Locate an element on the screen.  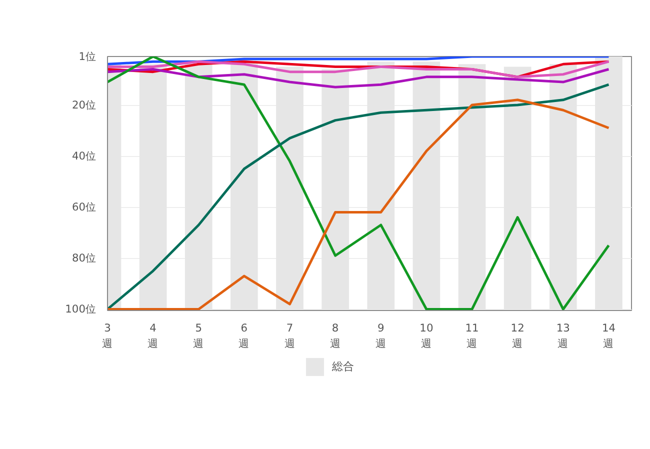
x-tick-label: 14週 is located at coordinates (609, 336).